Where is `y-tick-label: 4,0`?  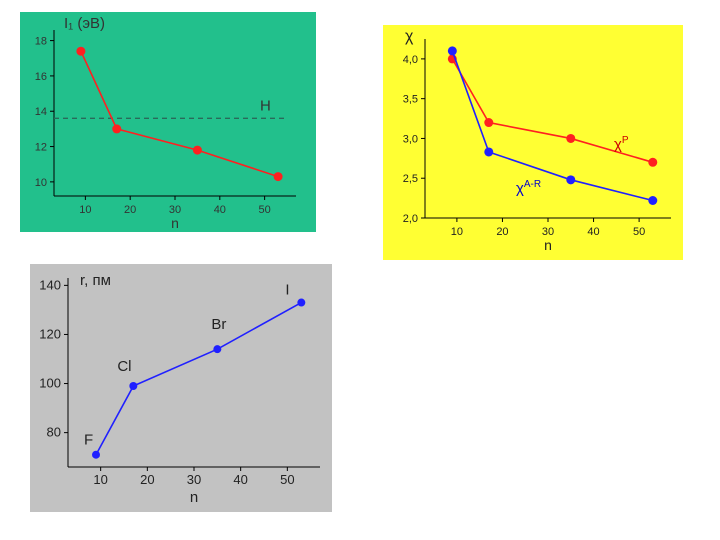 y-tick-label: 4,0 is located at coordinates (410, 60).